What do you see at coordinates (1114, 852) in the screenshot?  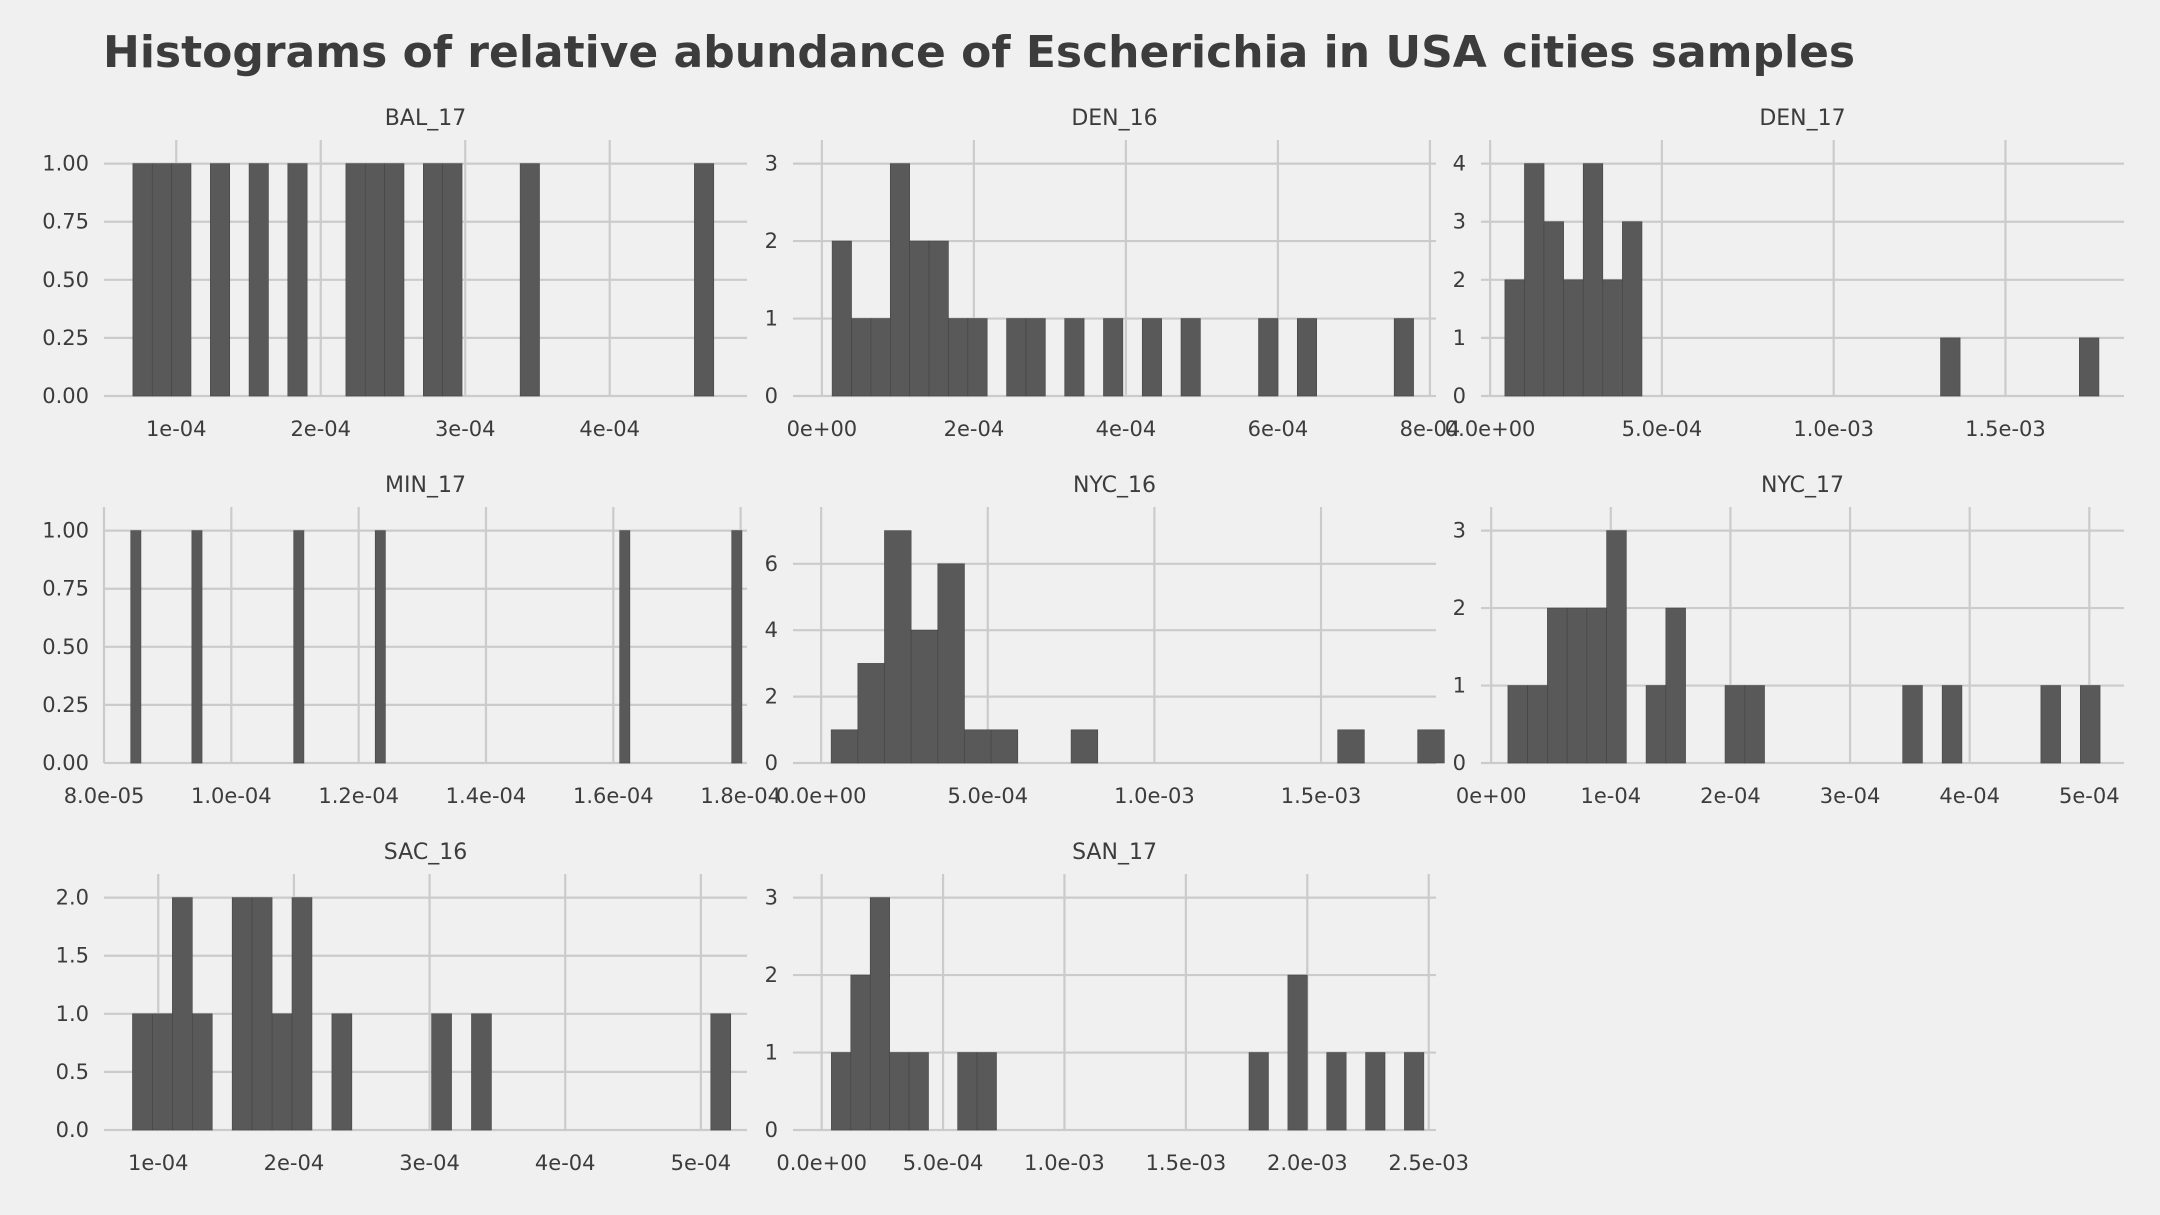 I see `panel-title: SAN_17` at bounding box center [1114, 852].